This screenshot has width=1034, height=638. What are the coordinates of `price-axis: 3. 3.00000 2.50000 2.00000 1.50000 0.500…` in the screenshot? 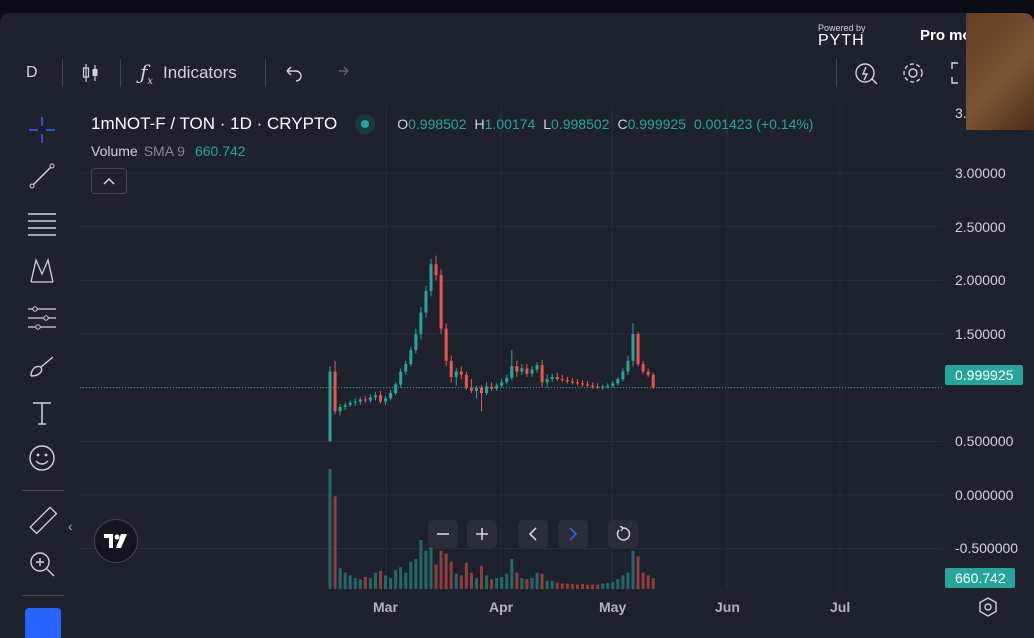 It's located at (988, 350).